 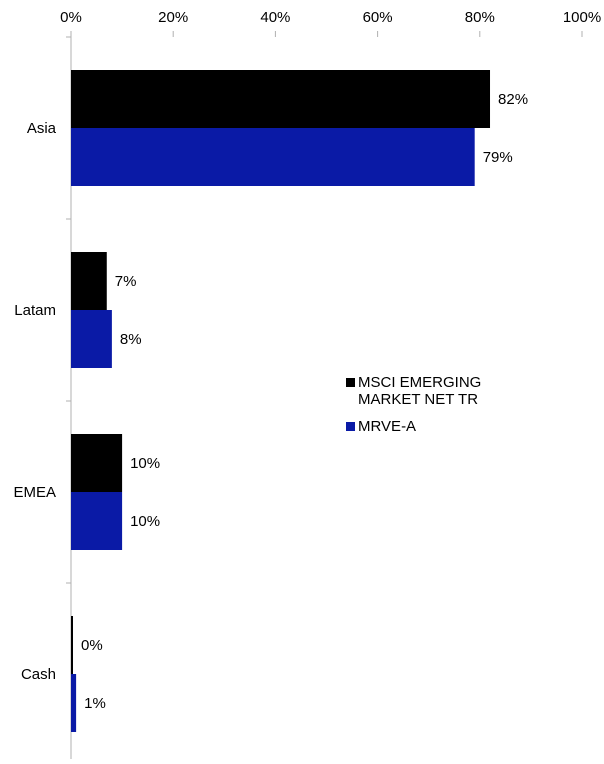 What do you see at coordinates (418, 399) in the screenshot?
I see `legend-label: MARKET NET TR` at bounding box center [418, 399].